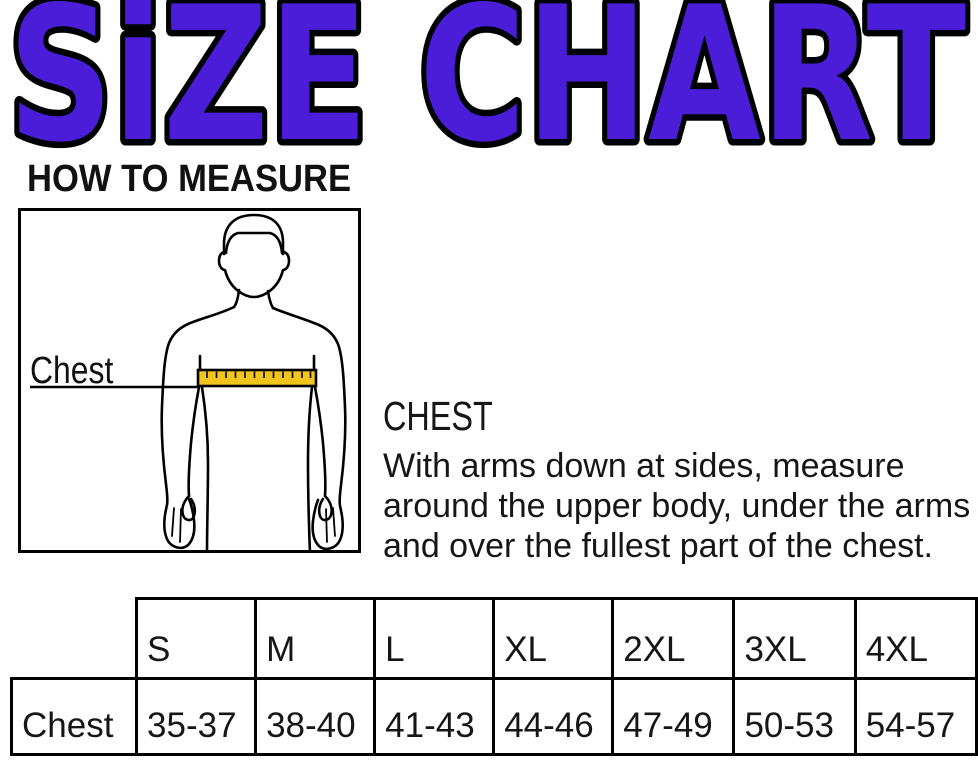 This screenshot has height=760, width=978. I want to click on size-column-header: 2XL, so click(673, 638).